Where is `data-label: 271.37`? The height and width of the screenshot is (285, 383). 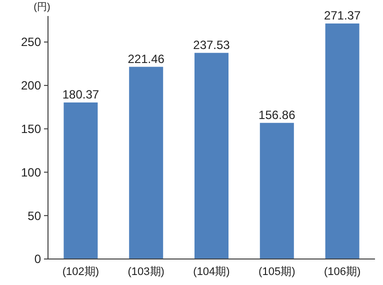 data-label: 271.37 is located at coordinates (342, 15).